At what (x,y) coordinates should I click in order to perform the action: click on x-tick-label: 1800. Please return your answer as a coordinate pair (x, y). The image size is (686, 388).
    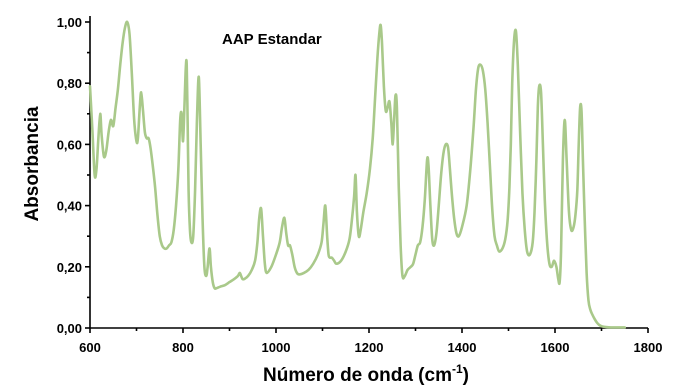
    Looking at the image, I should click on (648, 347).